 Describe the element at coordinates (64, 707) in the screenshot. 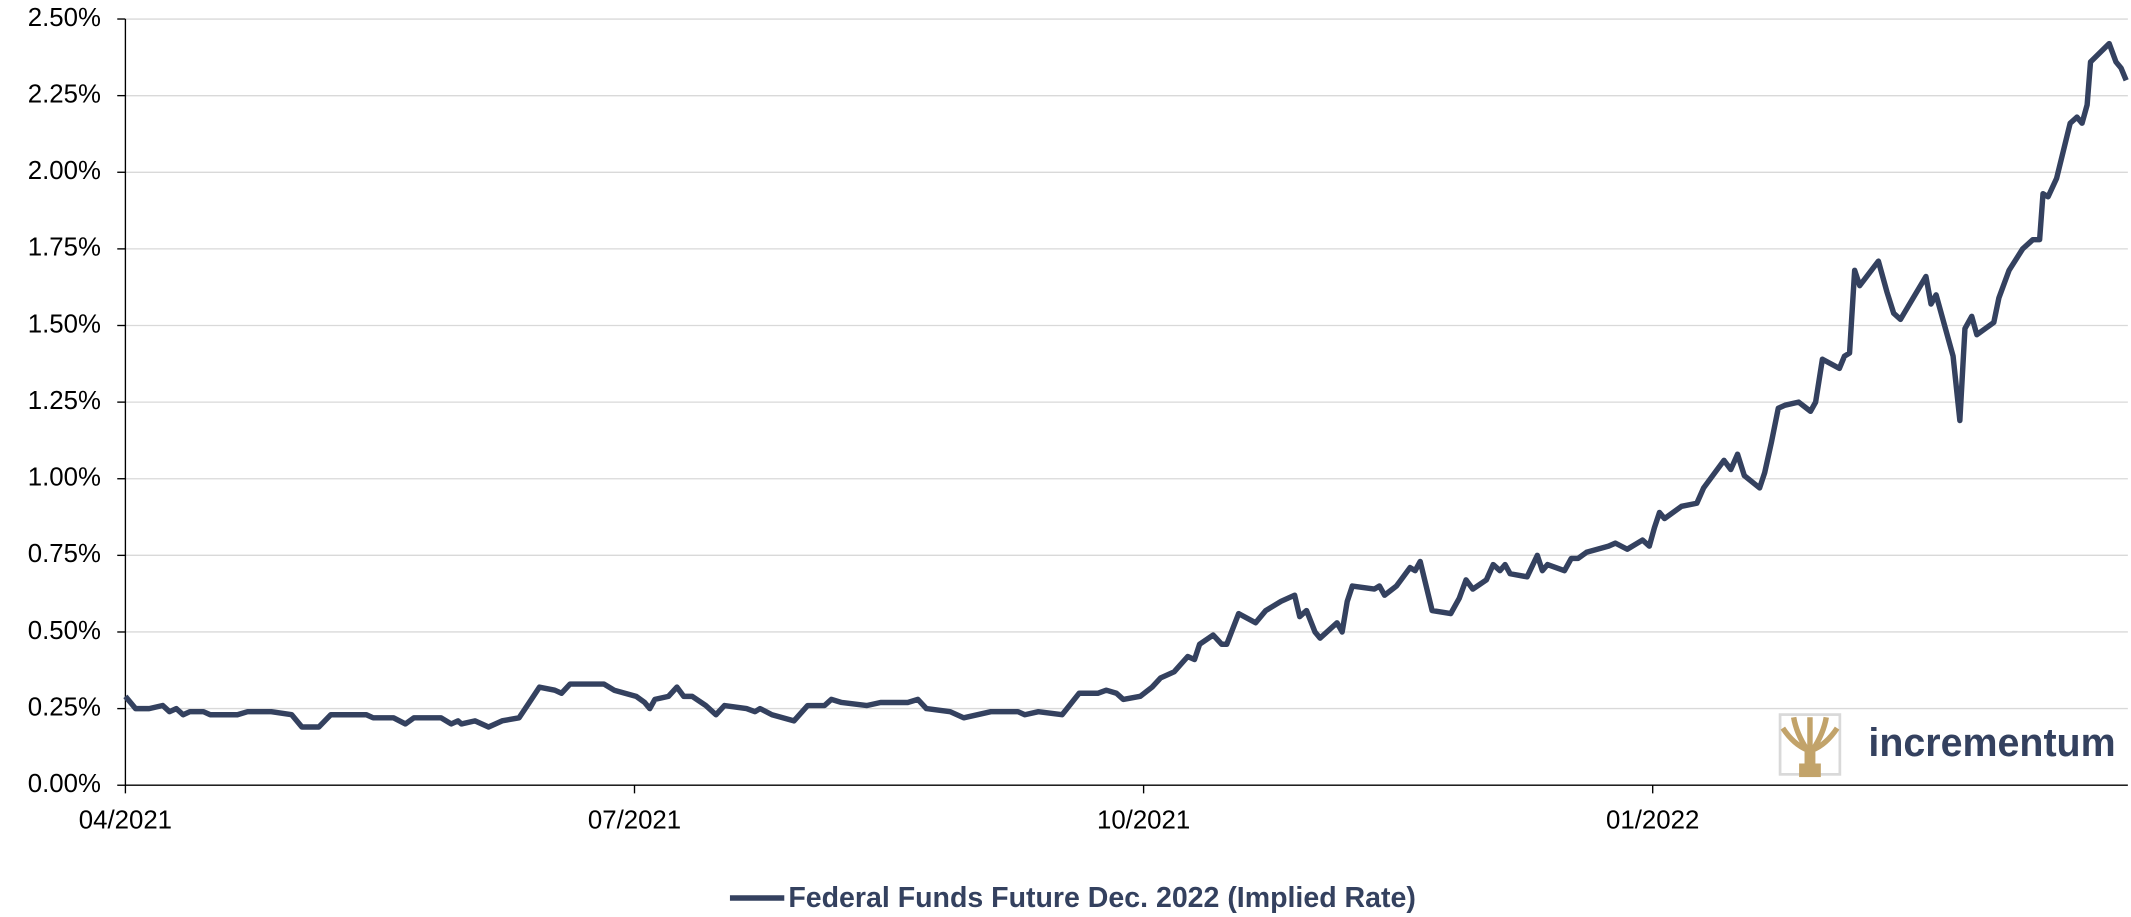

I see `y-tick-label: 0.25%` at that location.